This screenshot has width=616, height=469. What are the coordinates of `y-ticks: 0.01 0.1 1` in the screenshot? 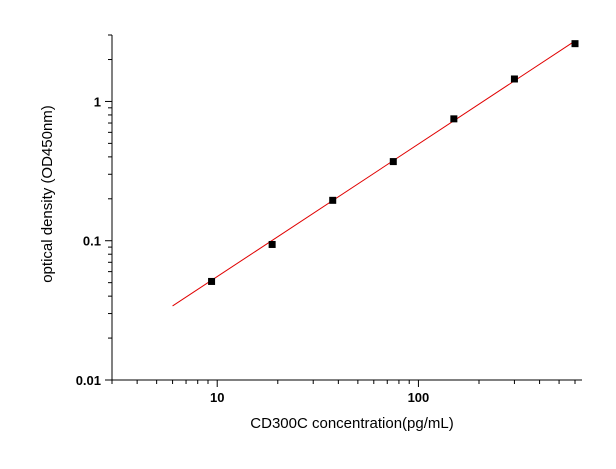 It's located at (94, 211).